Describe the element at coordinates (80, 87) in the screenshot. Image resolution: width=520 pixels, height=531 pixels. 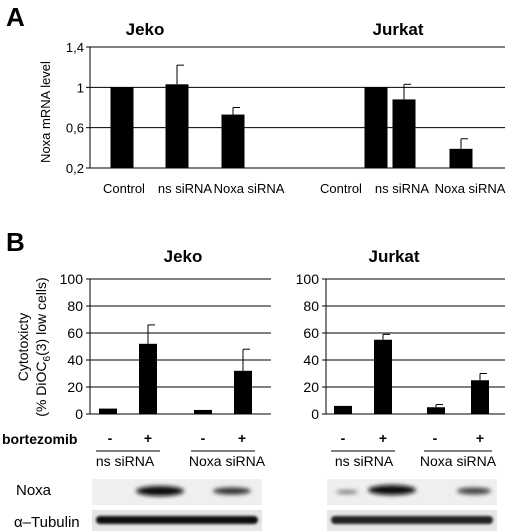
I see `ytick-label-a: 1` at that location.